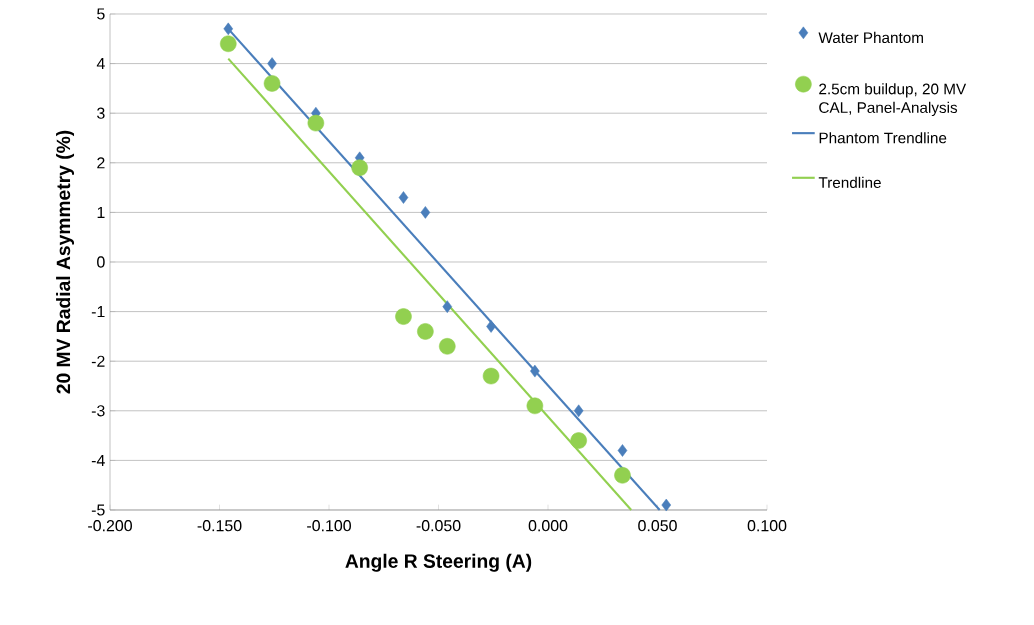  Describe the element at coordinates (101, 262) in the screenshot. I see `y-tick-label: 0` at that location.